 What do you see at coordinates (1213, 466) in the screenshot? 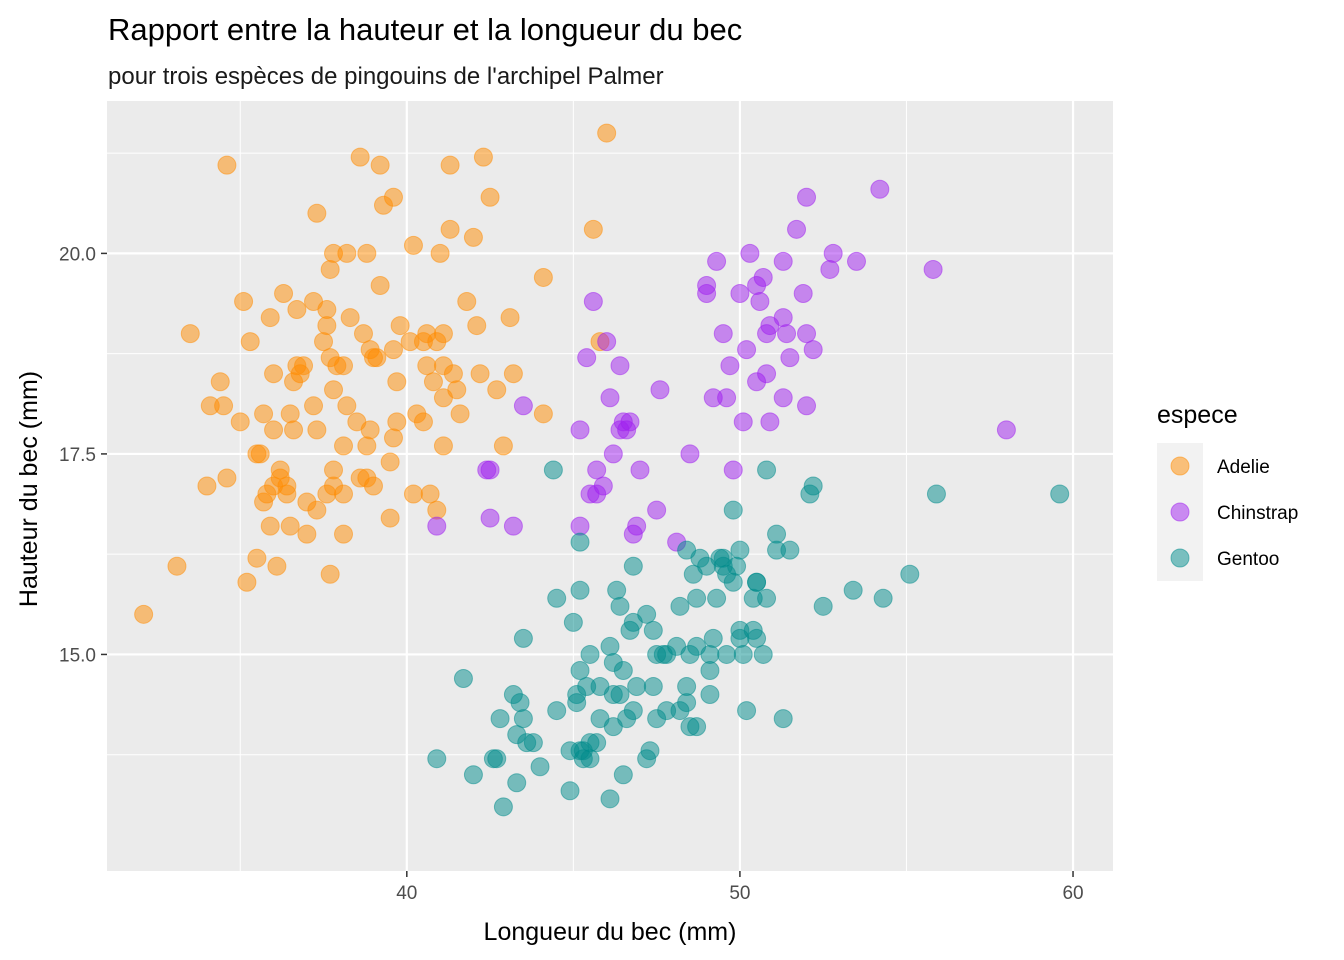
I see `legend-item-adelie: Adelie` at bounding box center [1213, 466].